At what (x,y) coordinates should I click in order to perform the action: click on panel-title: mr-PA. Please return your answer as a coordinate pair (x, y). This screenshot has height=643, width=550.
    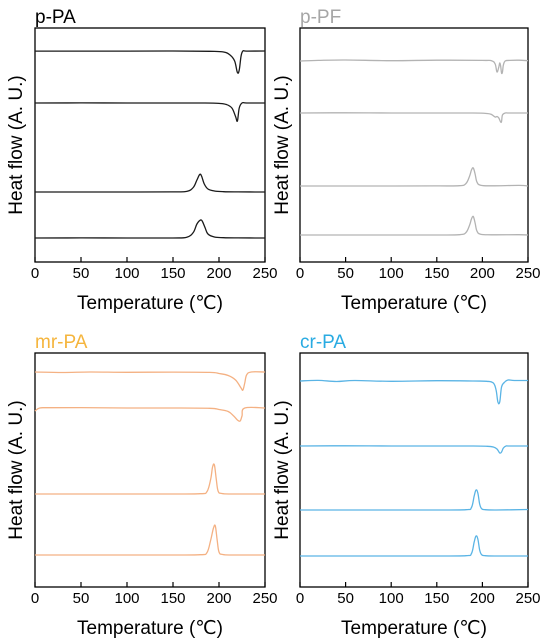
    Looking at the image, I should click on (61, 342).